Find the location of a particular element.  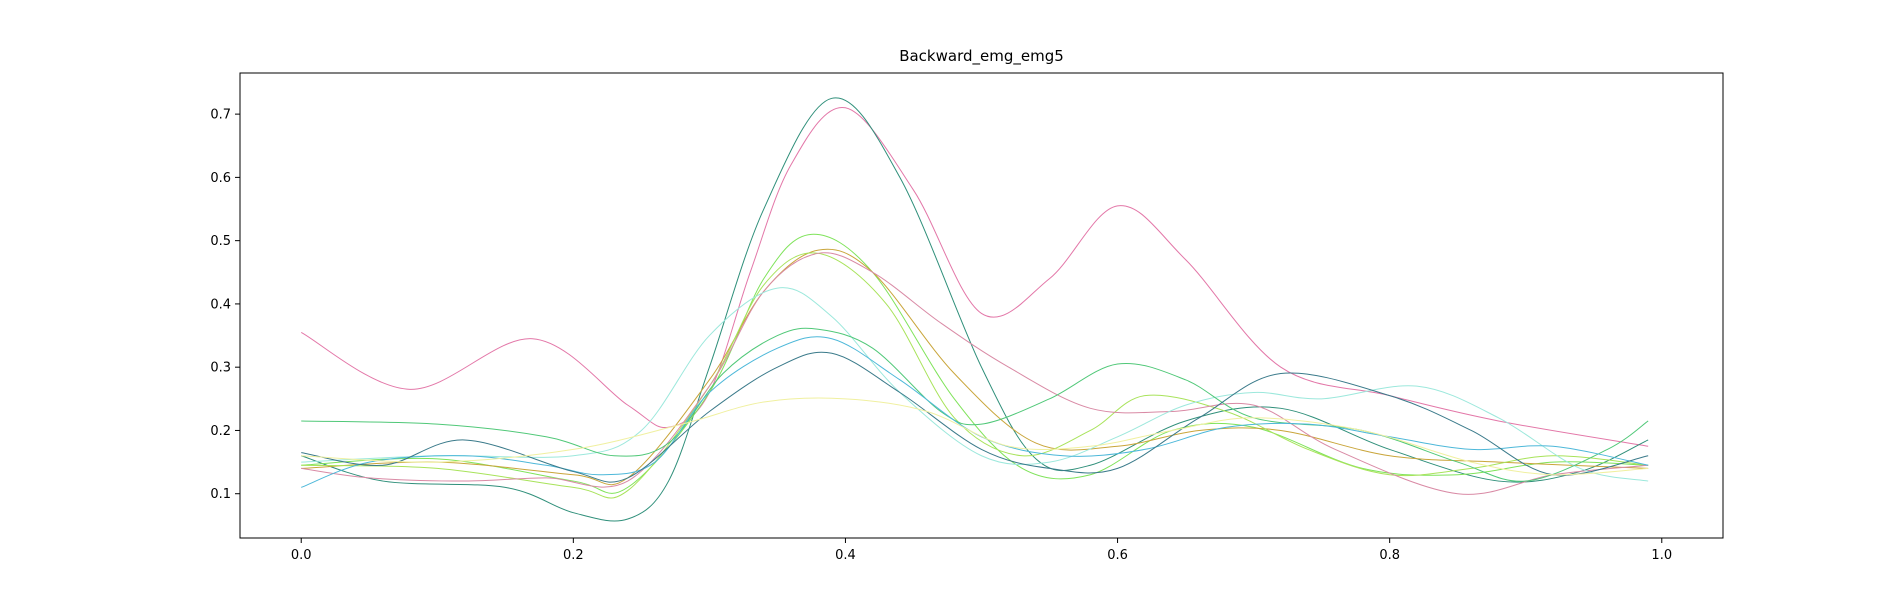

x-tick-label: 0.4 is located at coordinates (845, 555).